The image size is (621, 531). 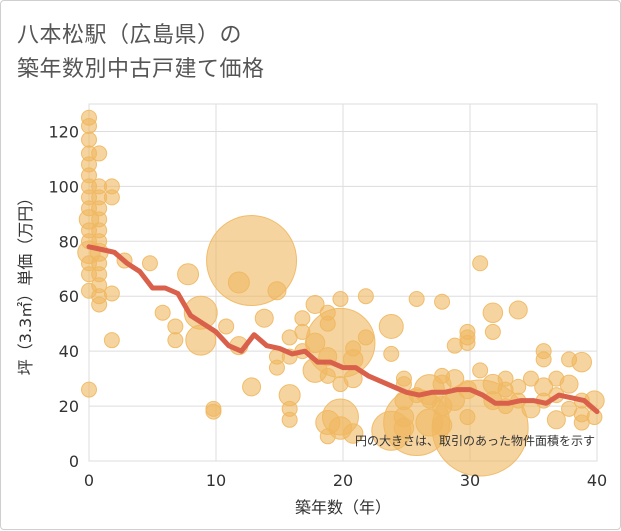 What do you see at coordinates (343, 480) in the screenshot?
I see `x-tick-label: 20` at bounding box center [343, 480].